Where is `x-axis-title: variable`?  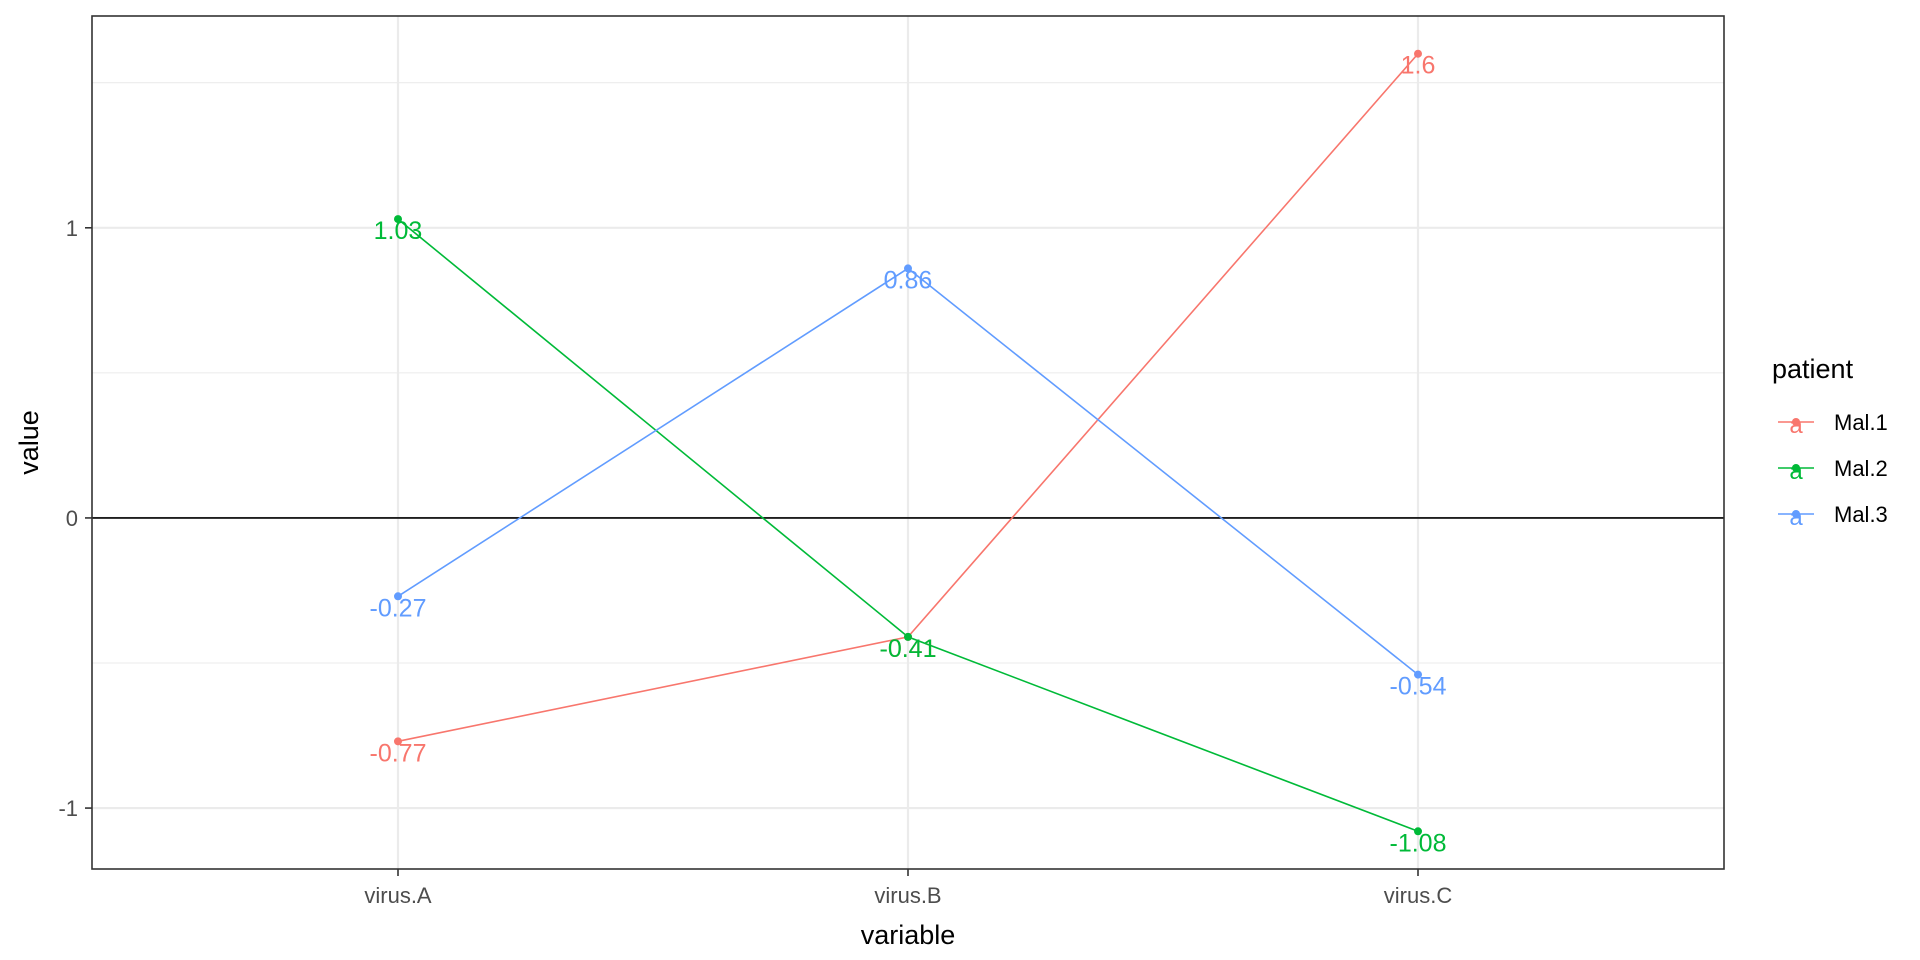 x-axis-title: variable is located at coordinates (908, 935).